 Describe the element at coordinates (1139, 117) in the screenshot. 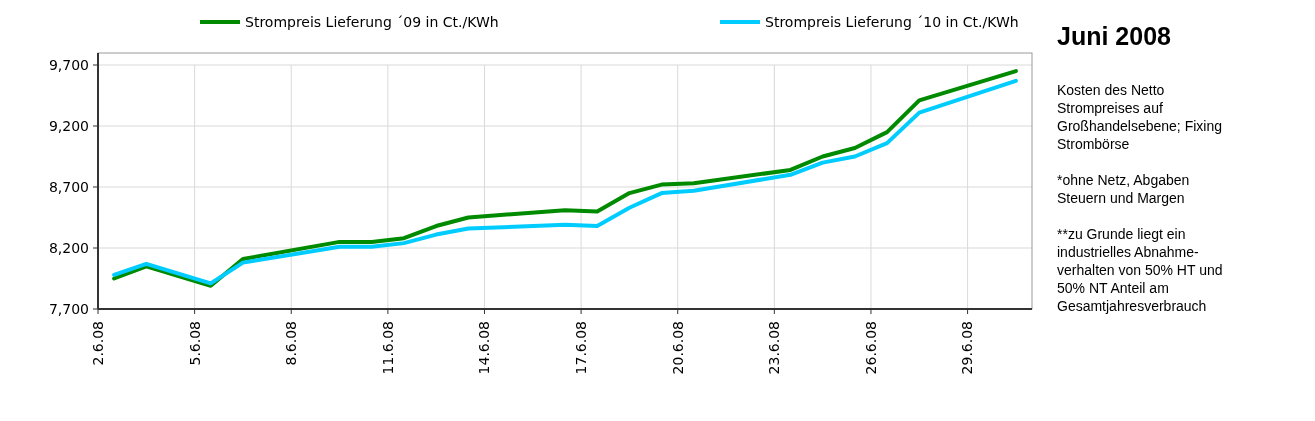

I see `text: Kosten des Netto Strompreises auf Großhandelsebene; Fixing Strombörse` at that location.